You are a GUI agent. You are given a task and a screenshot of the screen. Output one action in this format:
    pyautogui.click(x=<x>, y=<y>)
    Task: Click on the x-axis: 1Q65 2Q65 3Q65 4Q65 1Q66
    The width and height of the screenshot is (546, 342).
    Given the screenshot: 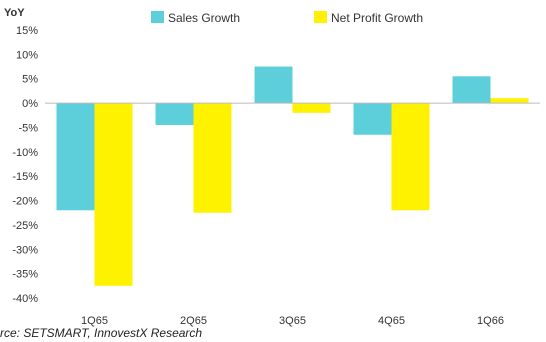 What is the action you would take?
    pyautogui.click(x=292, y=321)
    